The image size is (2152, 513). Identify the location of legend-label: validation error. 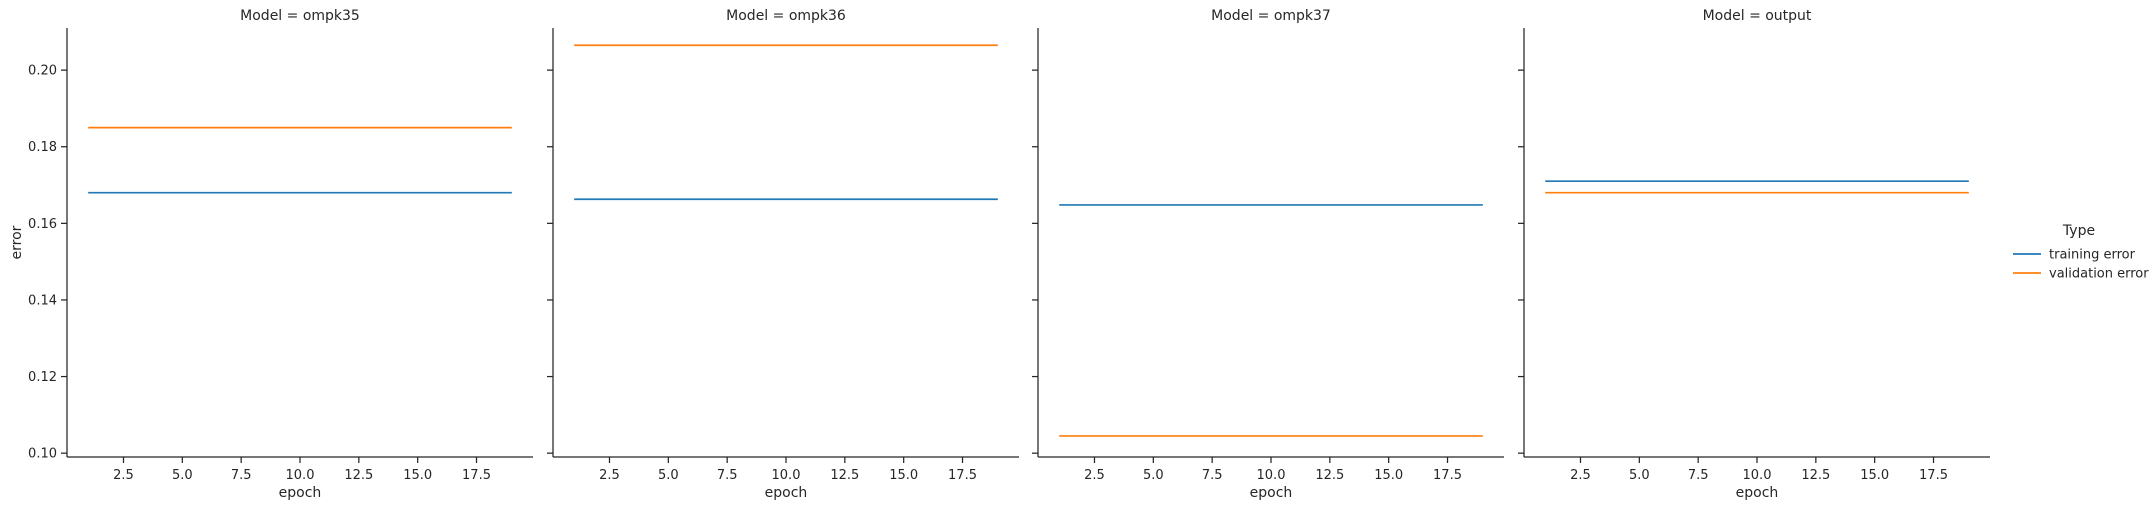
(2099, 274).